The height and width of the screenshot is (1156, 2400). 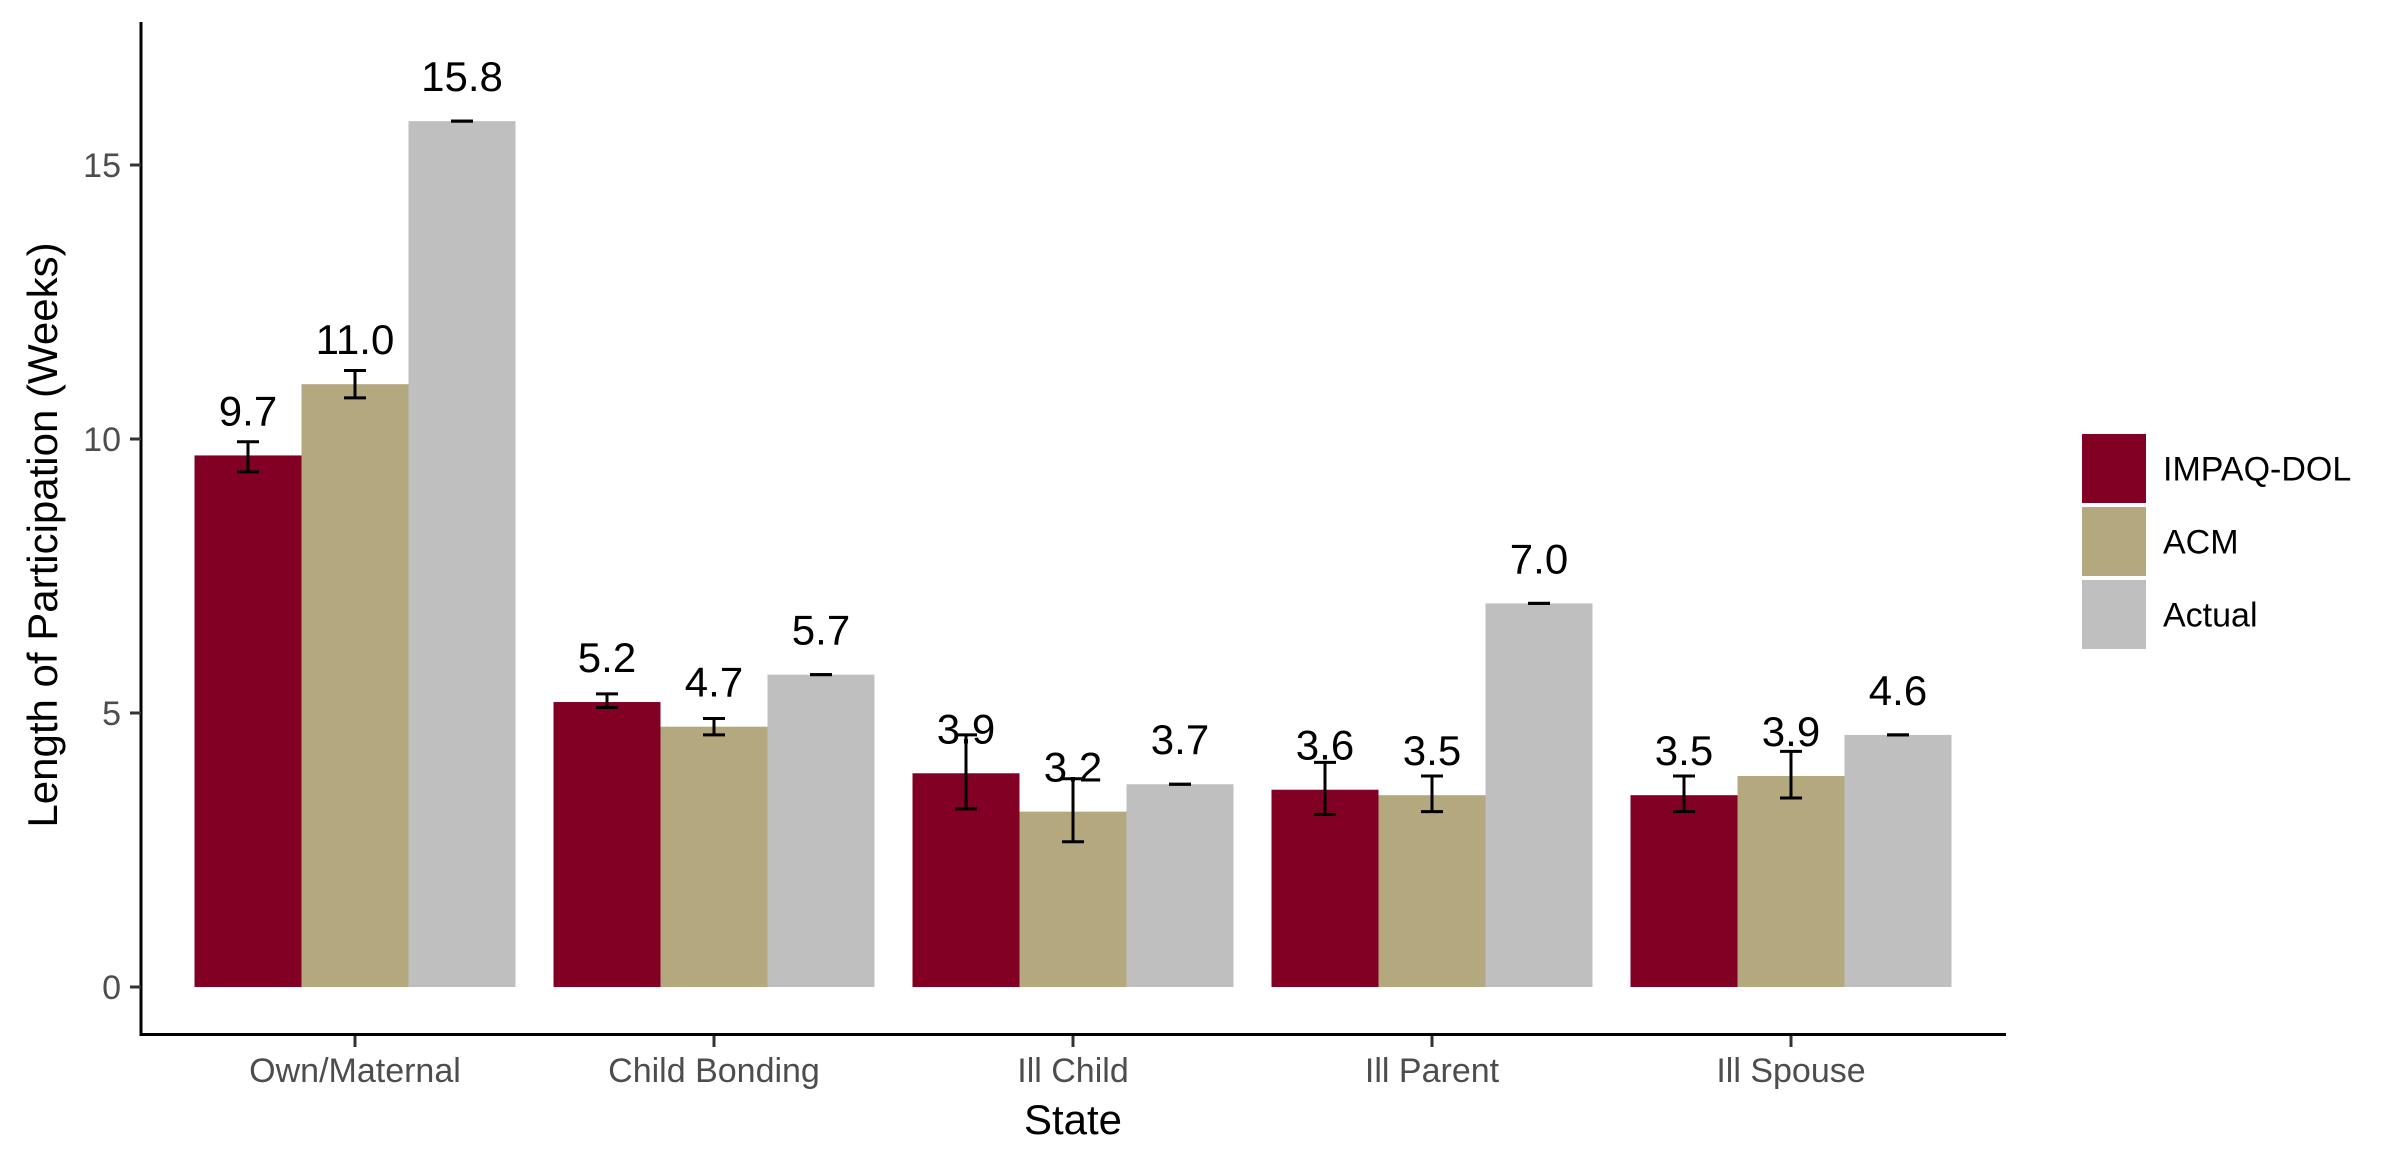 What do you see at coordinates (355, 339) in the screenshot?
I see `bar-value-label: 11.0` at bounding box center [355, 339].